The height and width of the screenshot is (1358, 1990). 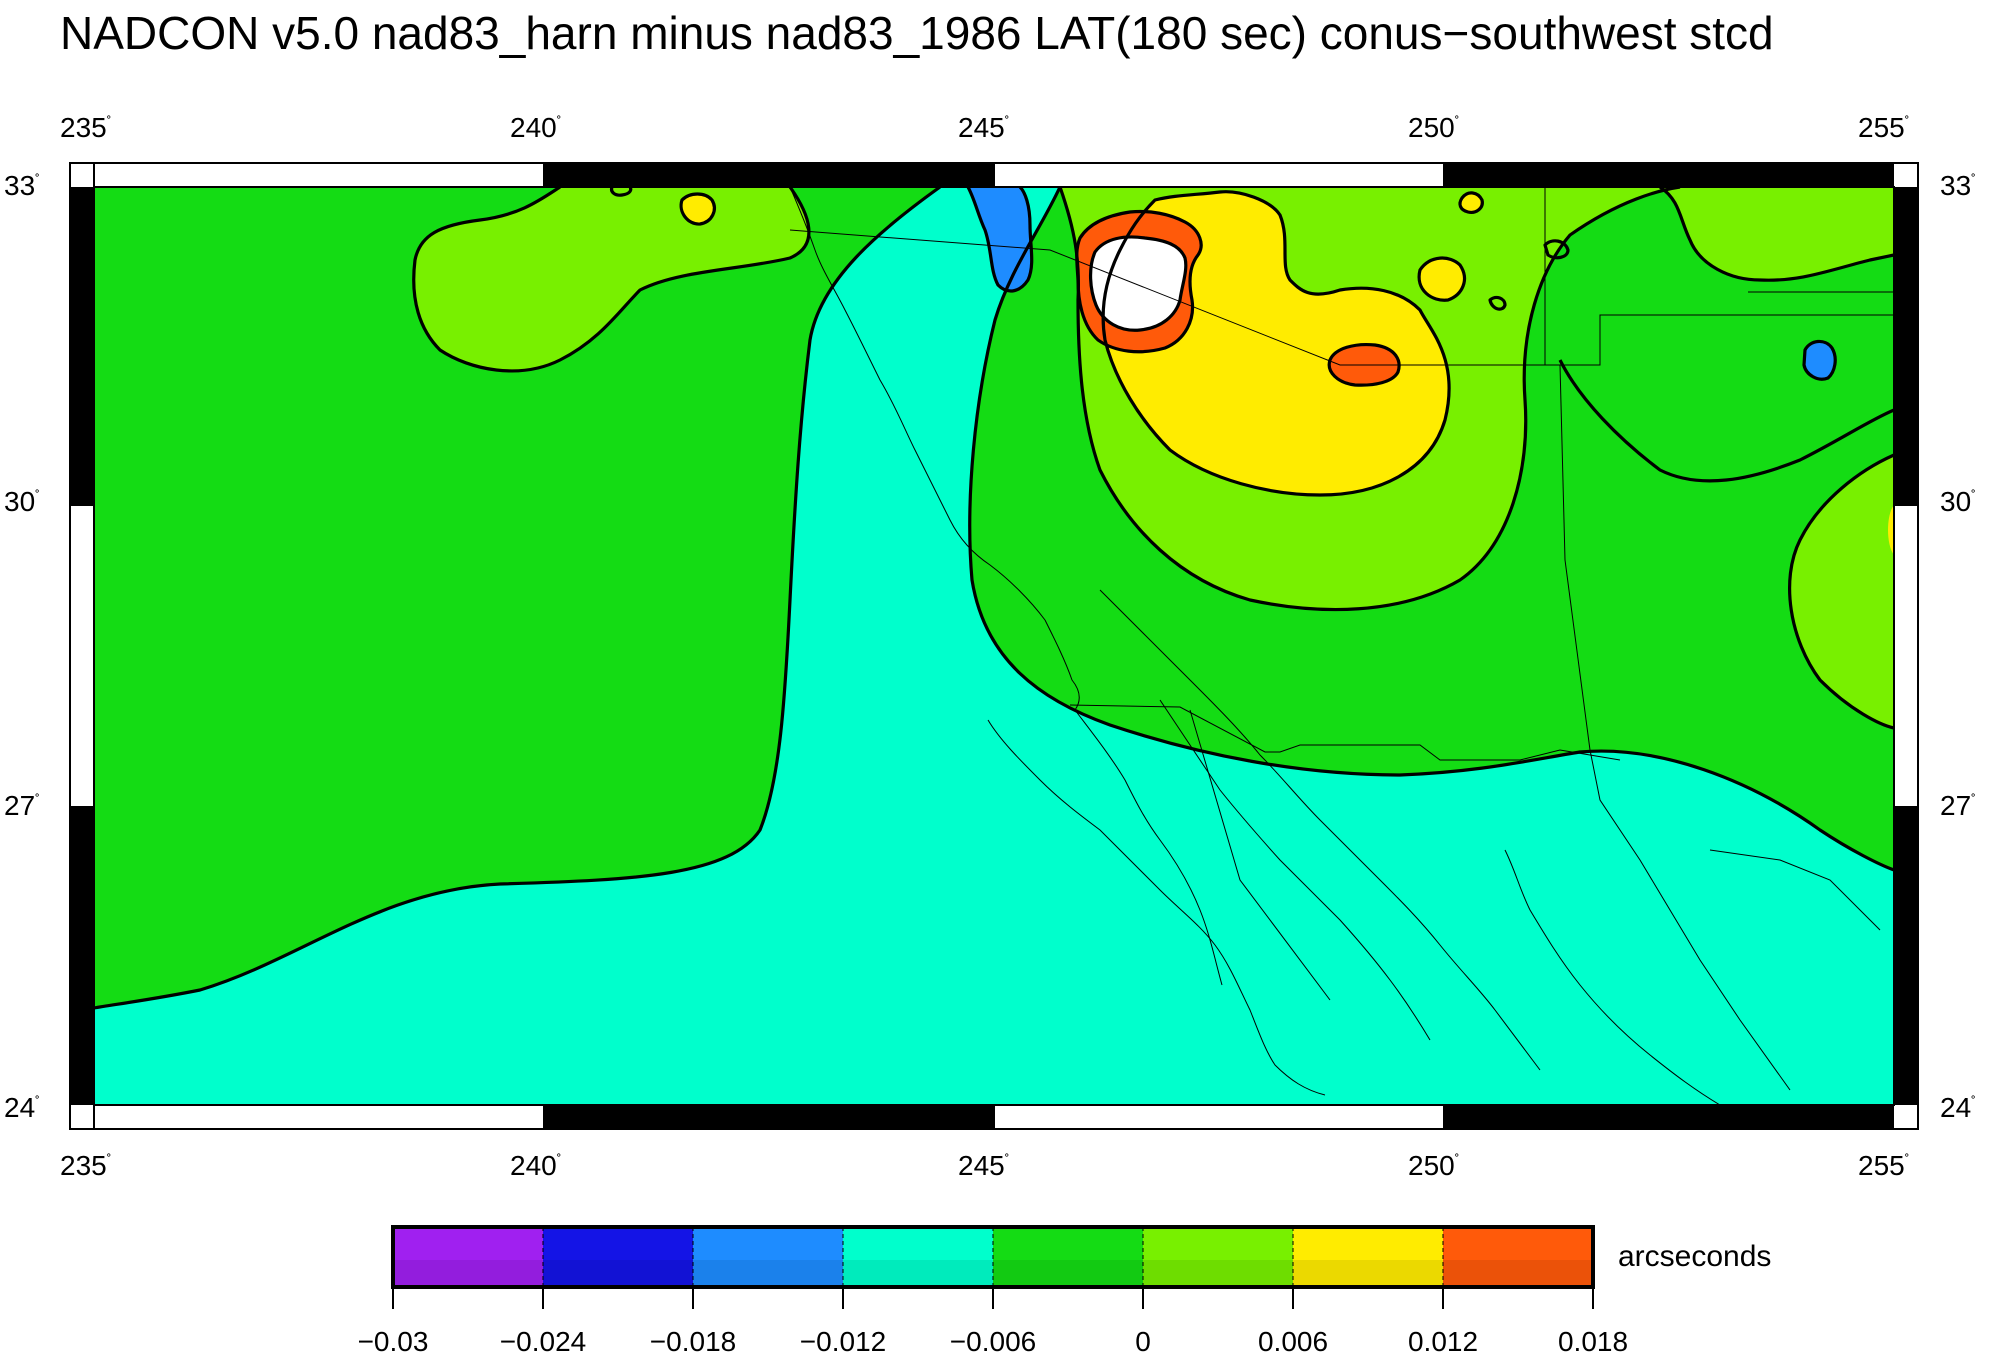 I want to click on lat-tick-left-27: 27˚, so click(x=22, y=805).